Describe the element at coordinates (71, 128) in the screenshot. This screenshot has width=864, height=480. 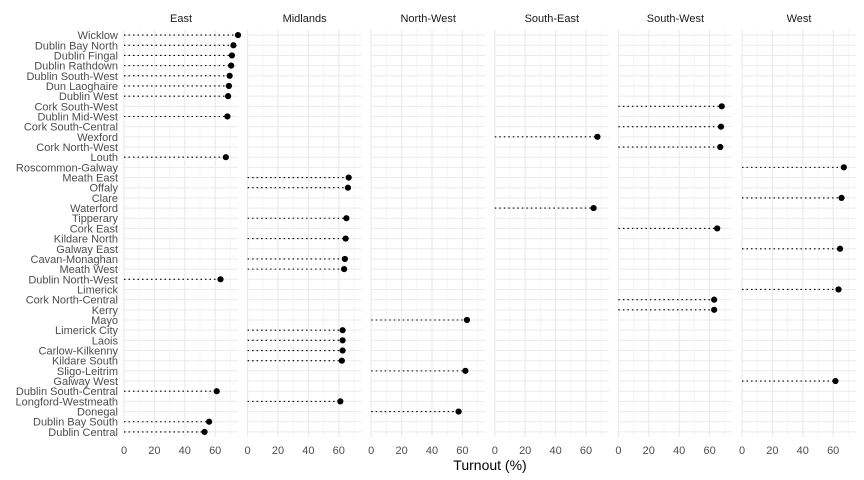
I see `y-tick-label-cork-south-central: Cork South-Central` at that location.